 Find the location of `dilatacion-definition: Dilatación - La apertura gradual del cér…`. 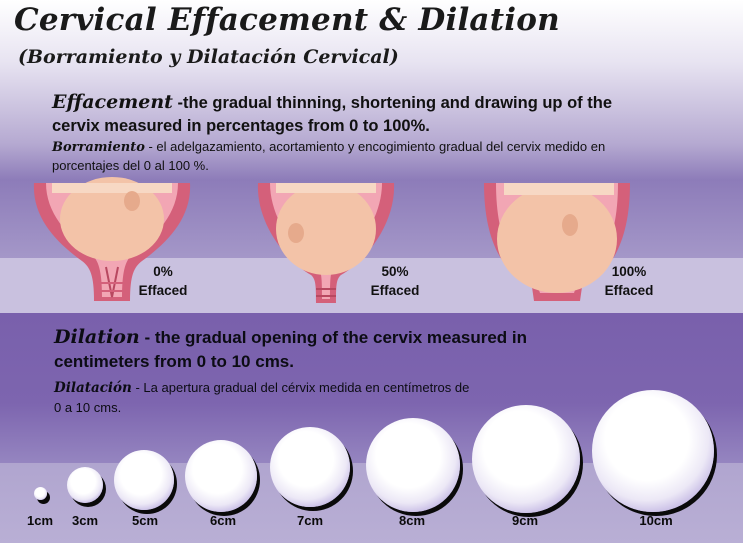

dilatacion-definition: Dilatación - La apertura gradual del cér… is located at coordinates (264, 397).